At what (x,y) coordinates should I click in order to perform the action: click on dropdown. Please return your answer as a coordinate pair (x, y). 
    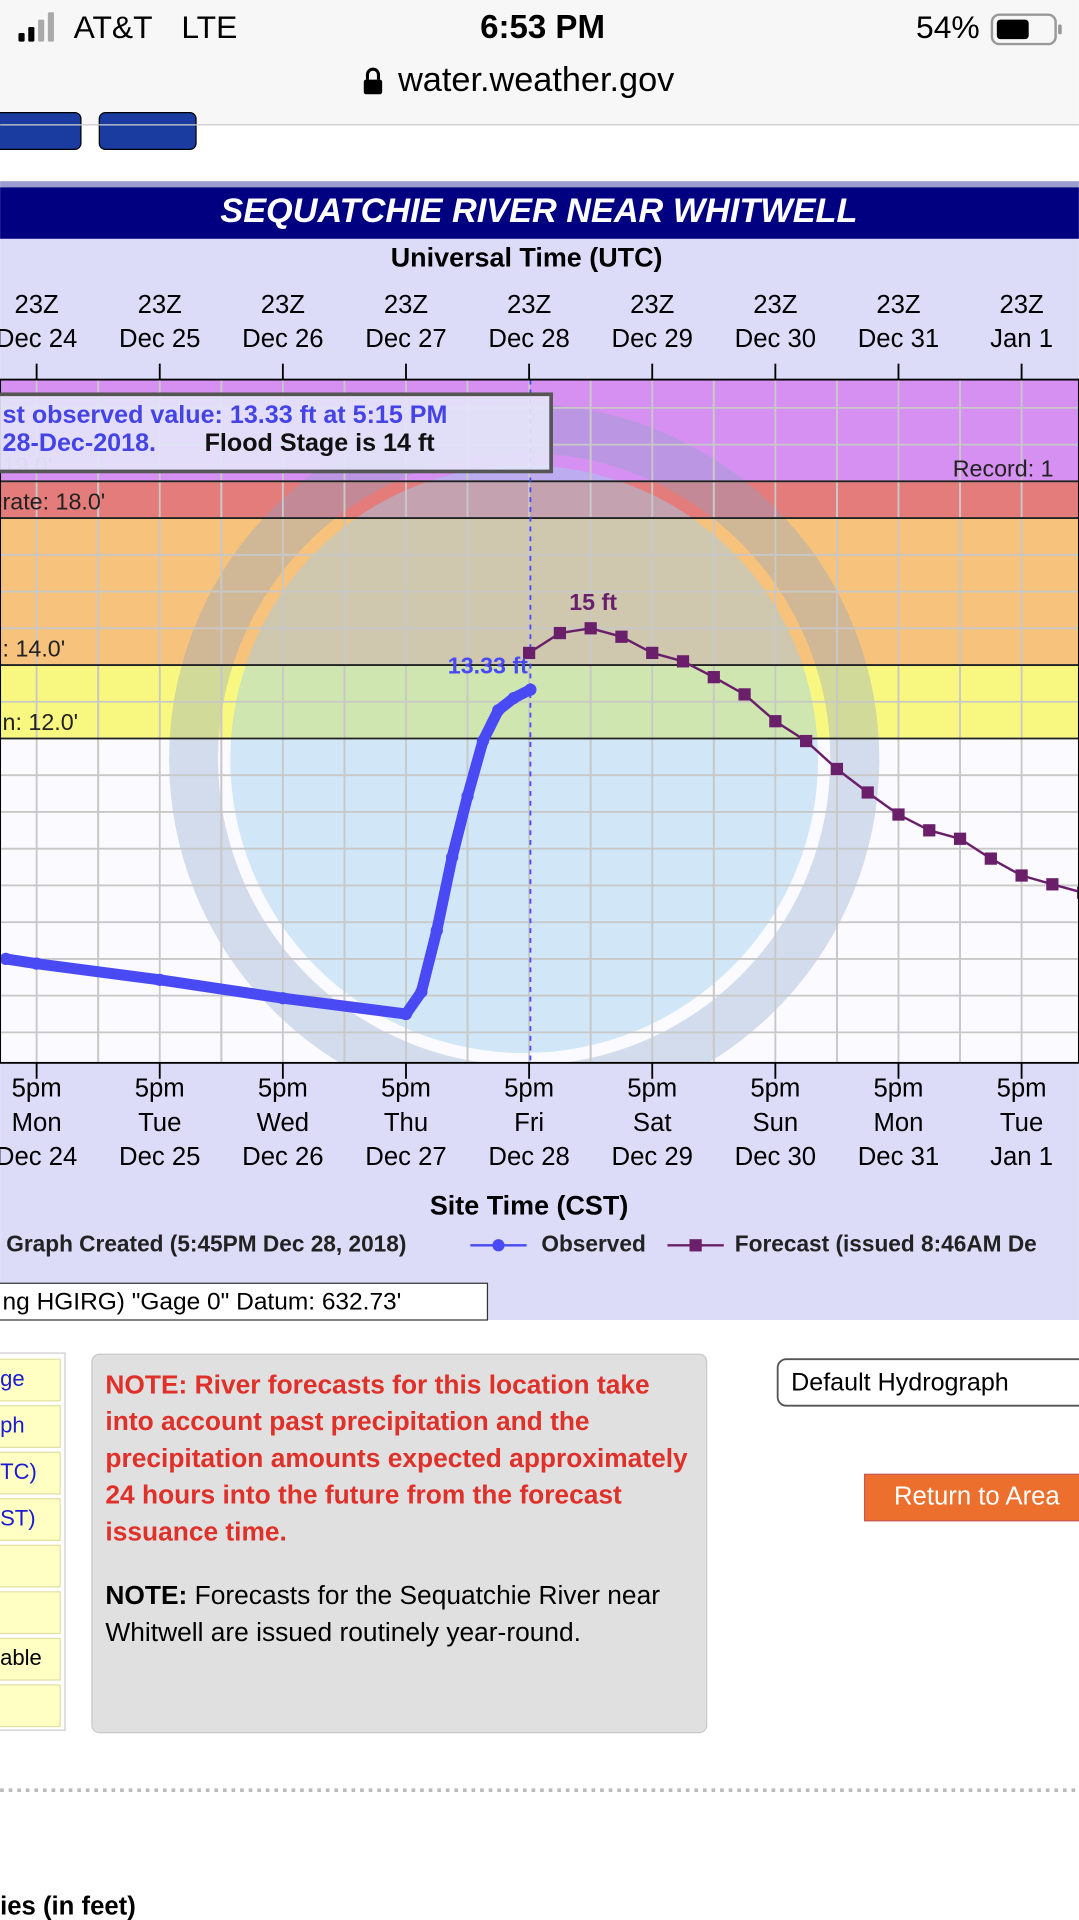
    Looking at the image, I should click on (927, 1382).